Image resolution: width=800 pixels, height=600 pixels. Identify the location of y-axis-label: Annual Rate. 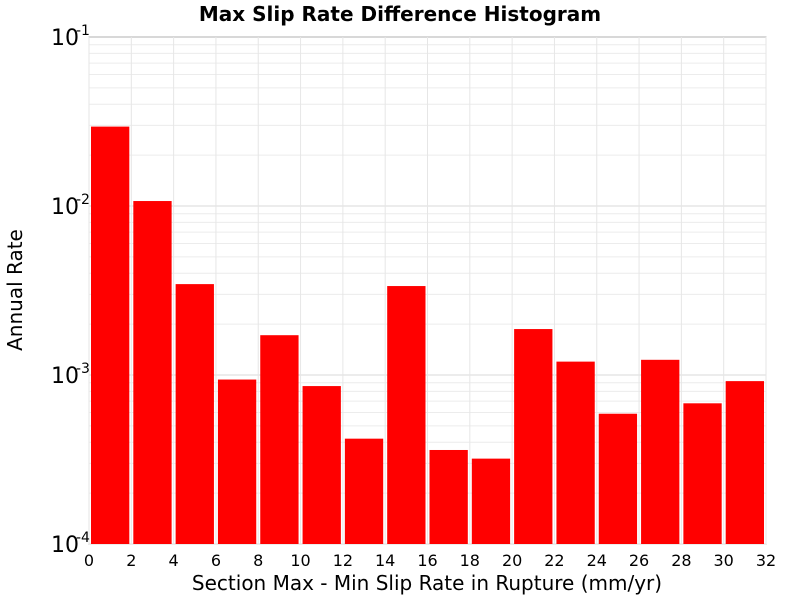
(15, 290).